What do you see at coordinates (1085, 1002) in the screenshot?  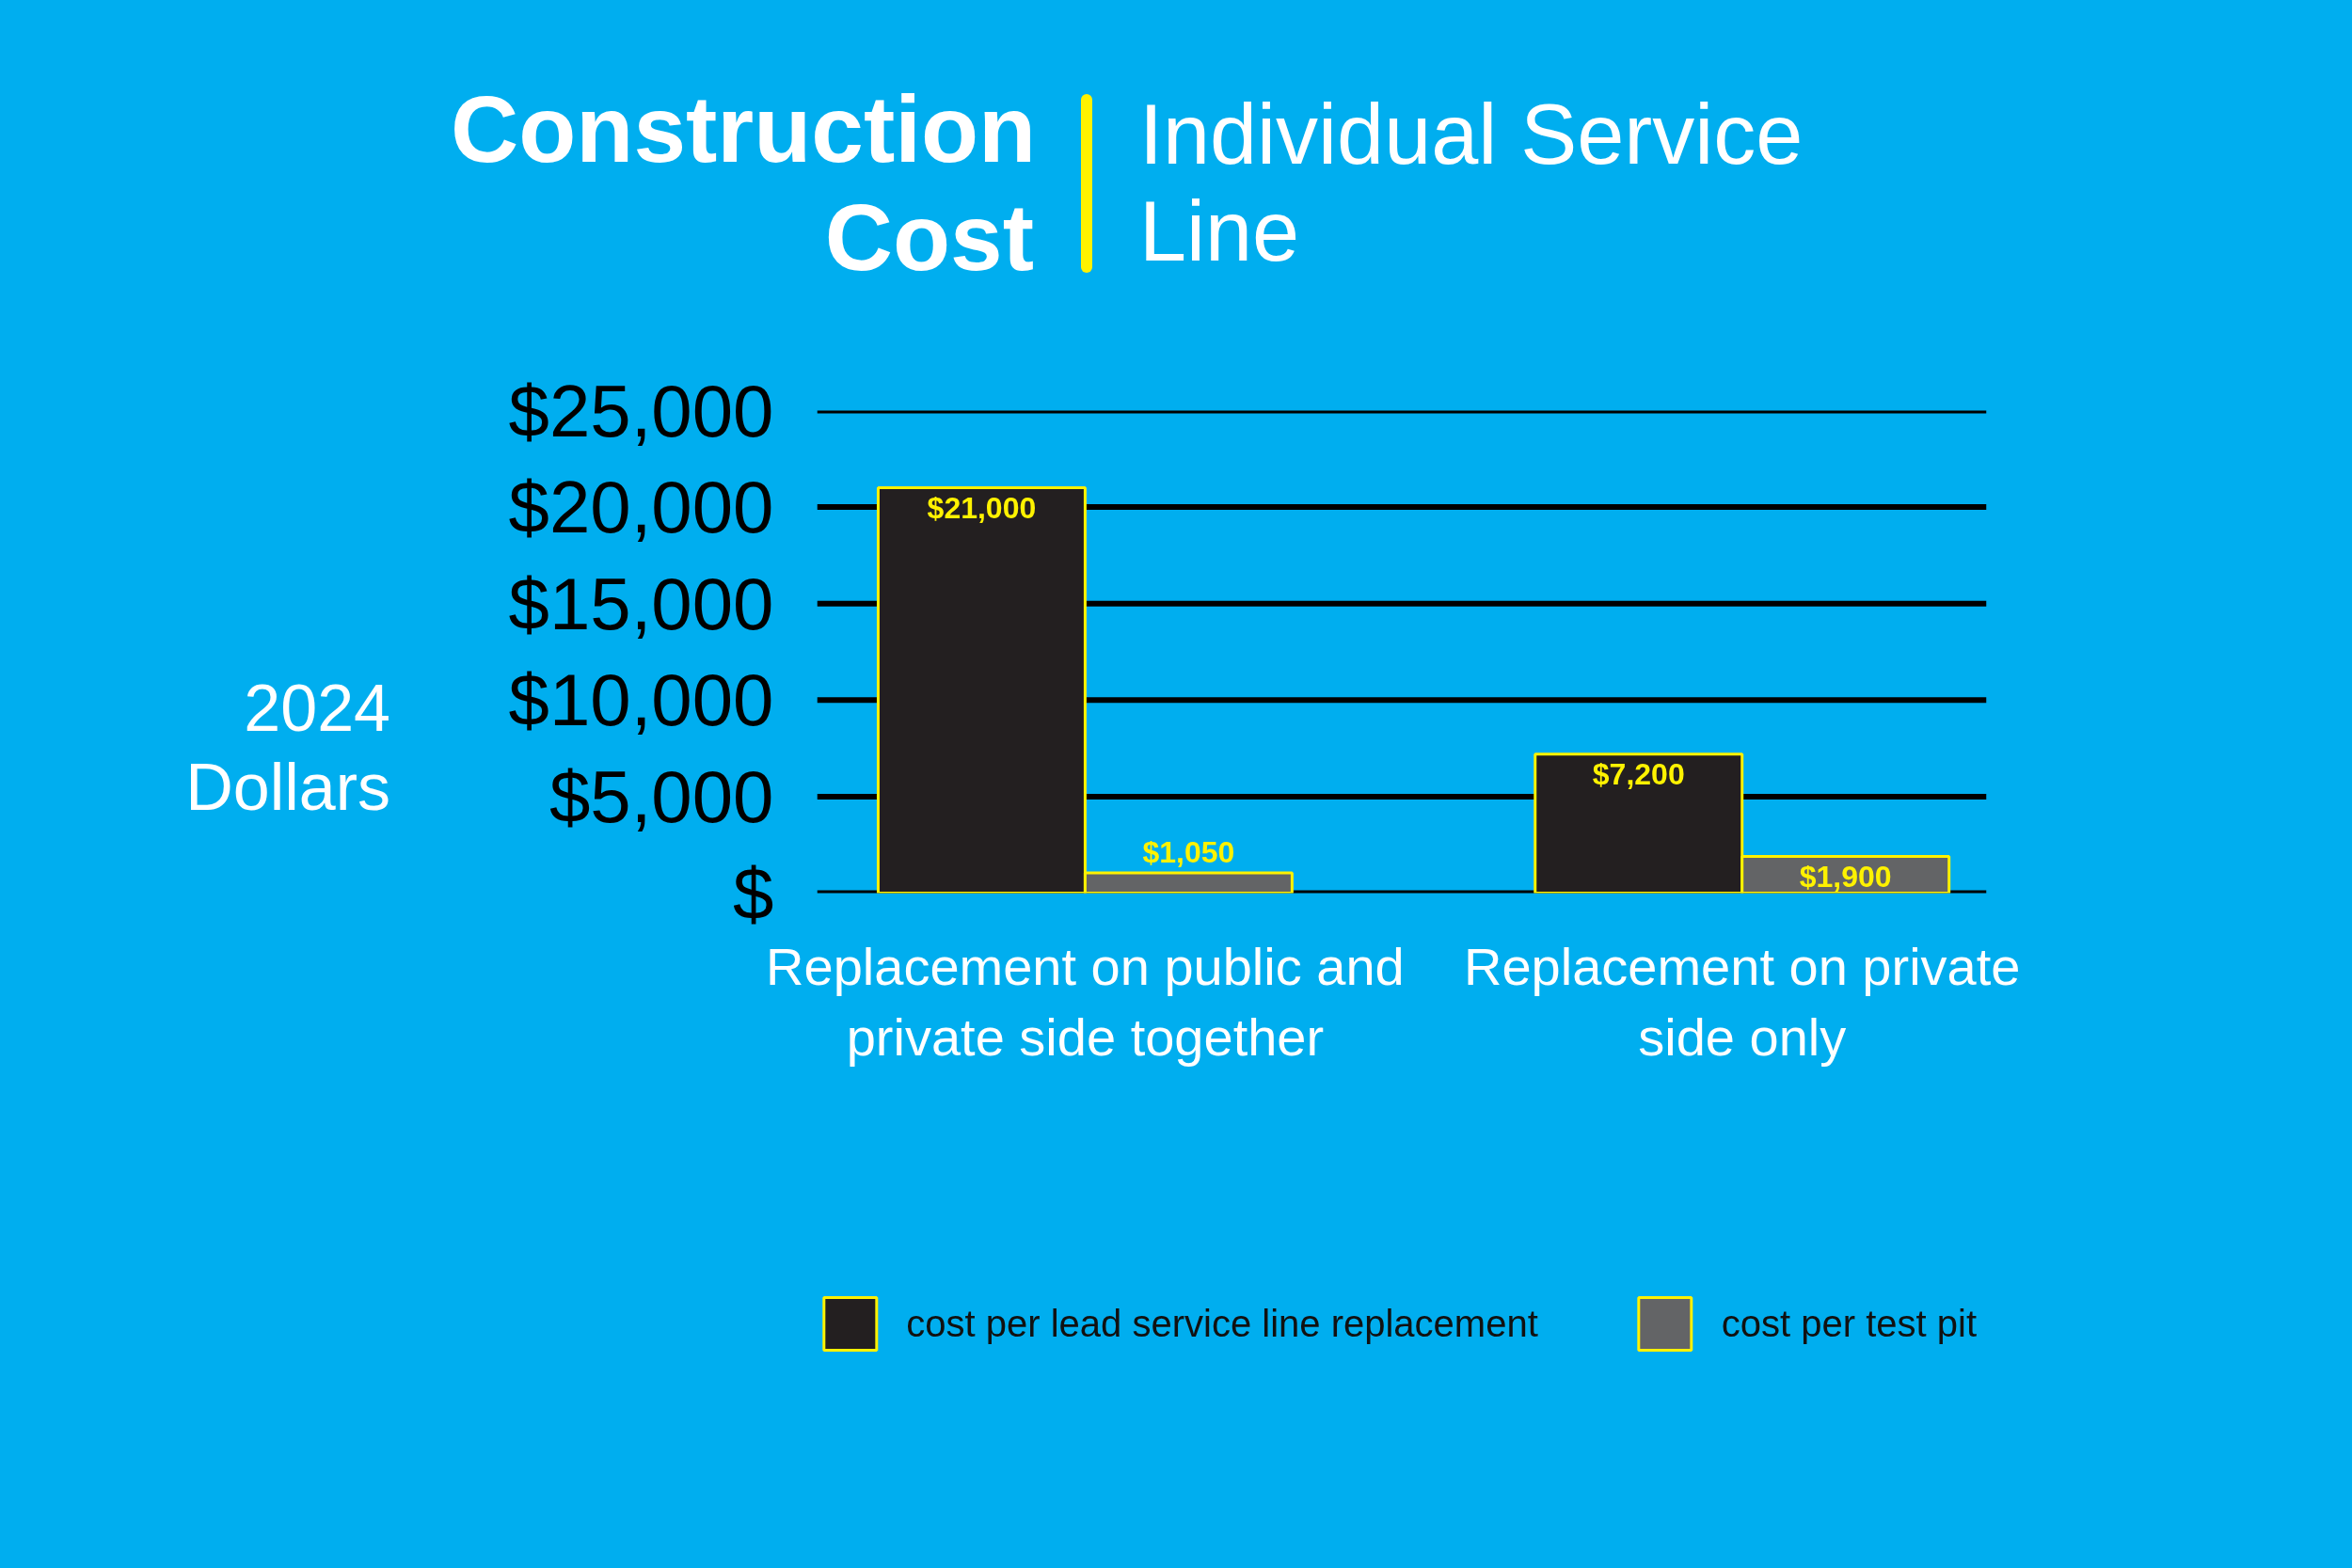 I see `x-tick-label: Replacement on public and private side together` at bounding box center [1085, 1002].